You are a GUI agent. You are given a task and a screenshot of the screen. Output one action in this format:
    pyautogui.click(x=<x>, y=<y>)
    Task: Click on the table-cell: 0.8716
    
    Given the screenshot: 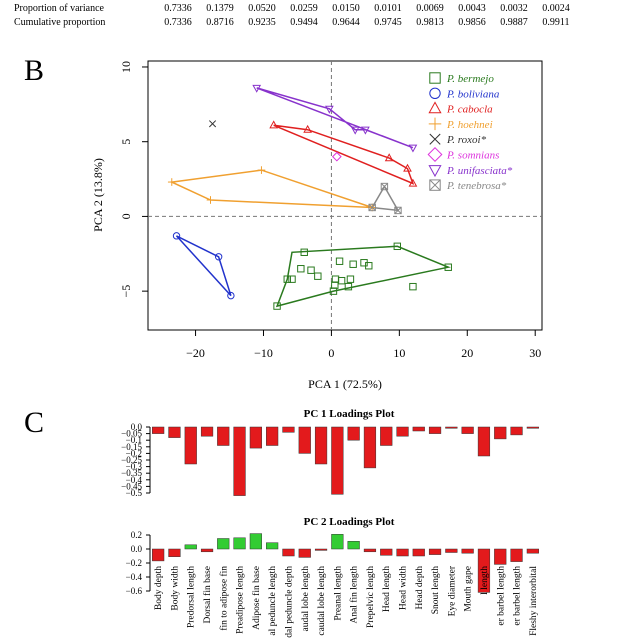 What is the action you would take?
    pyautogui.click(x=220, y=22)
    